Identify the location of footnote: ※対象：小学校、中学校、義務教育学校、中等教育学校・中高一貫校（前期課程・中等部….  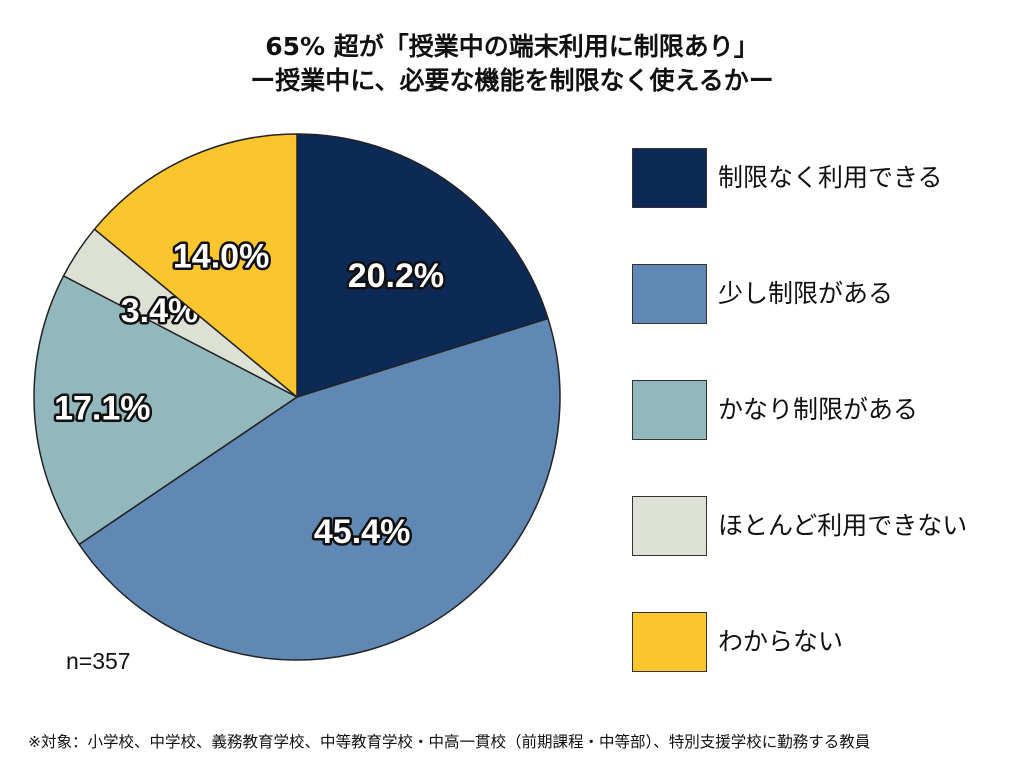
(449, 742).